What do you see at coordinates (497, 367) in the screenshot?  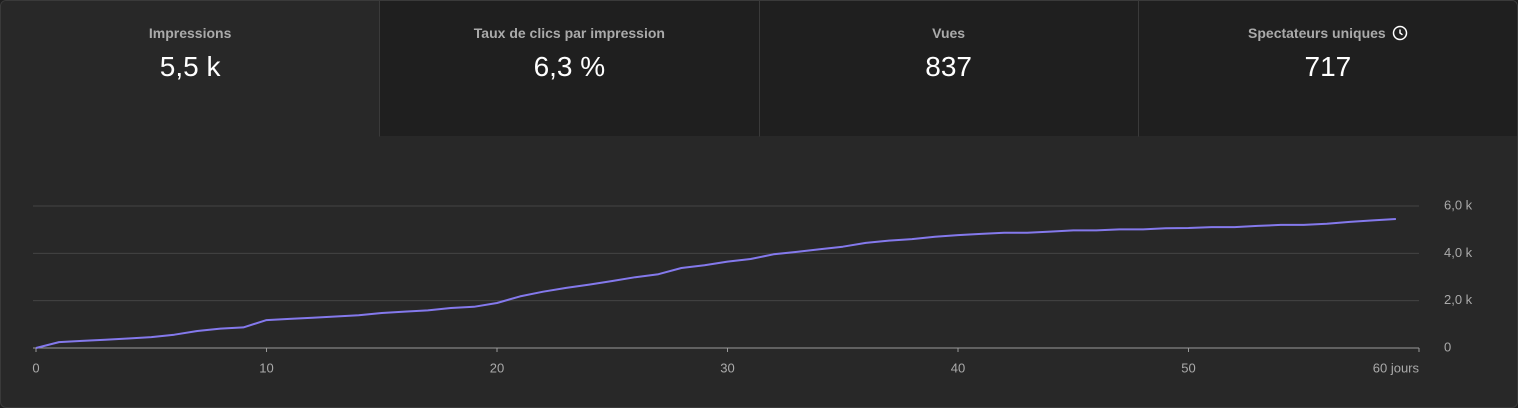 I see `x-tick-label: 20` at bounding box center [497, 367].